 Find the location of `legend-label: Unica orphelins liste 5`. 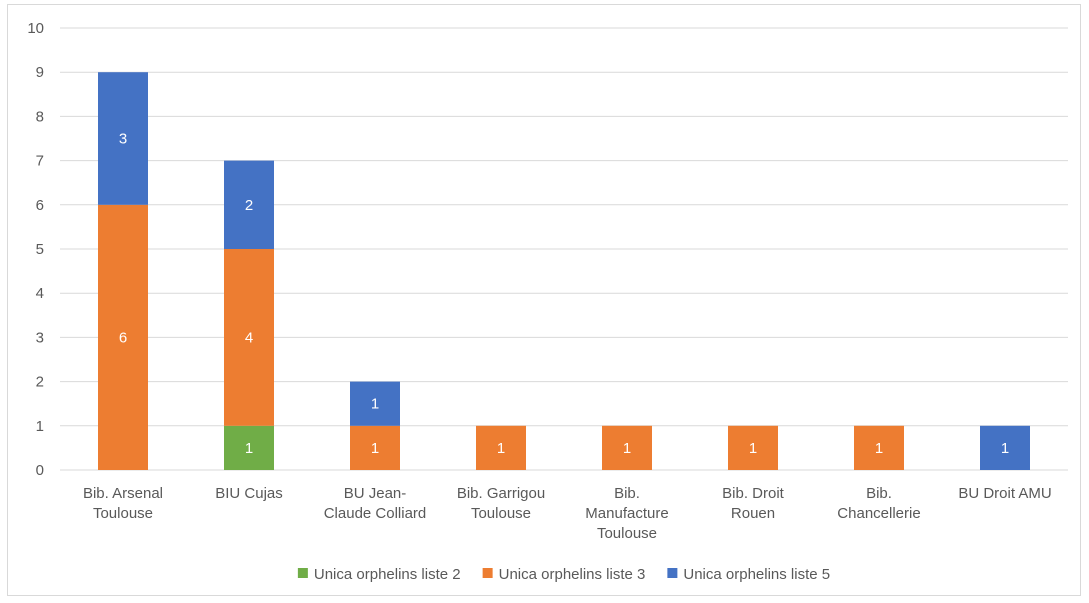

legend-label: Unica orphelins liste 5 is located at coordinates (756, 574).